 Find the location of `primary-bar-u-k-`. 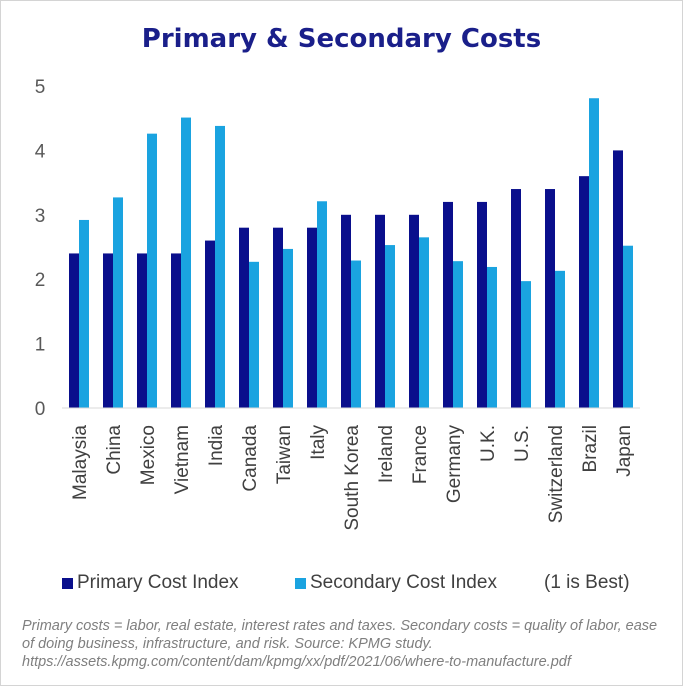

primary-bar-u-k- is located at coordinates (482, 304).